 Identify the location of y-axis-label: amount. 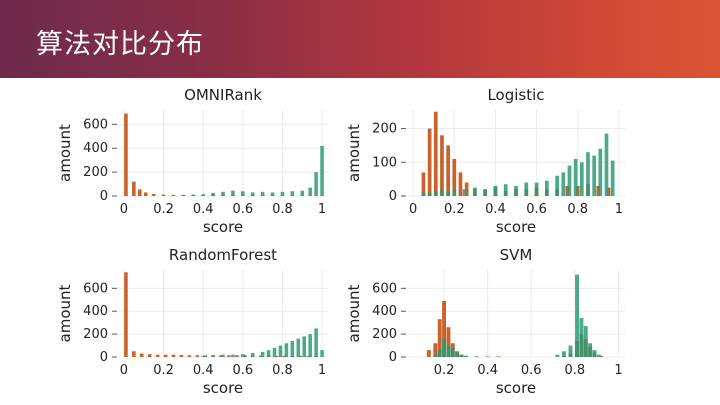
(354, 153).